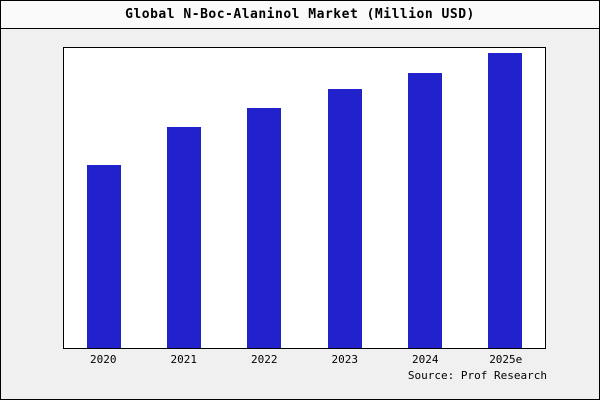  I want to click on bar-2023, so click(344, 218).